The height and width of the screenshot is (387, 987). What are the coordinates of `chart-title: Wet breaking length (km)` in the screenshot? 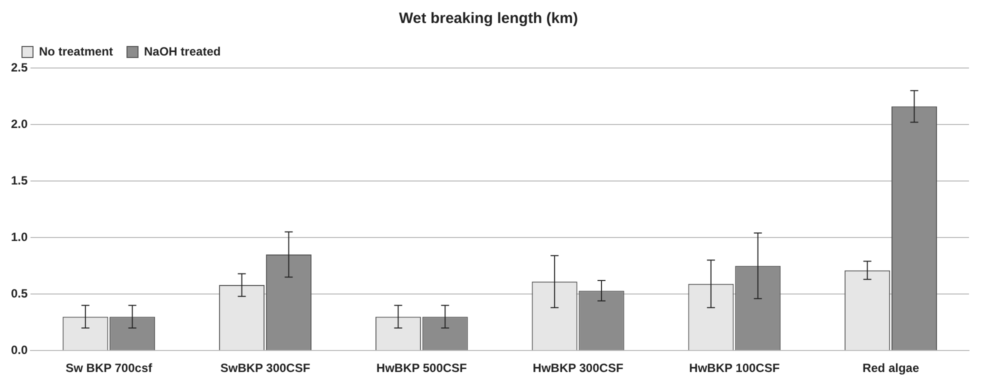 It's located at (488, 19).